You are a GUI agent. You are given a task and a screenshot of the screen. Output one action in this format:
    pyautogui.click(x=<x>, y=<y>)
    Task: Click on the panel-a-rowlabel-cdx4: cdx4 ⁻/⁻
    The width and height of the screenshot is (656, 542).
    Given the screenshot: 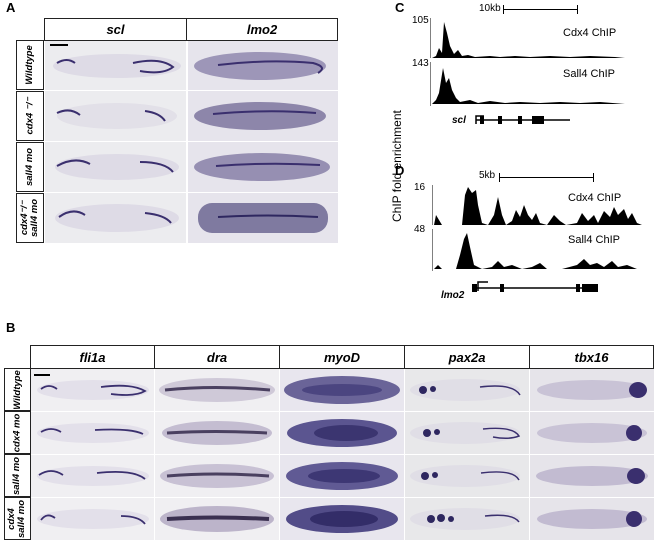 What is the action you would take?
    pyautogui.click(x=30, y=116)
    